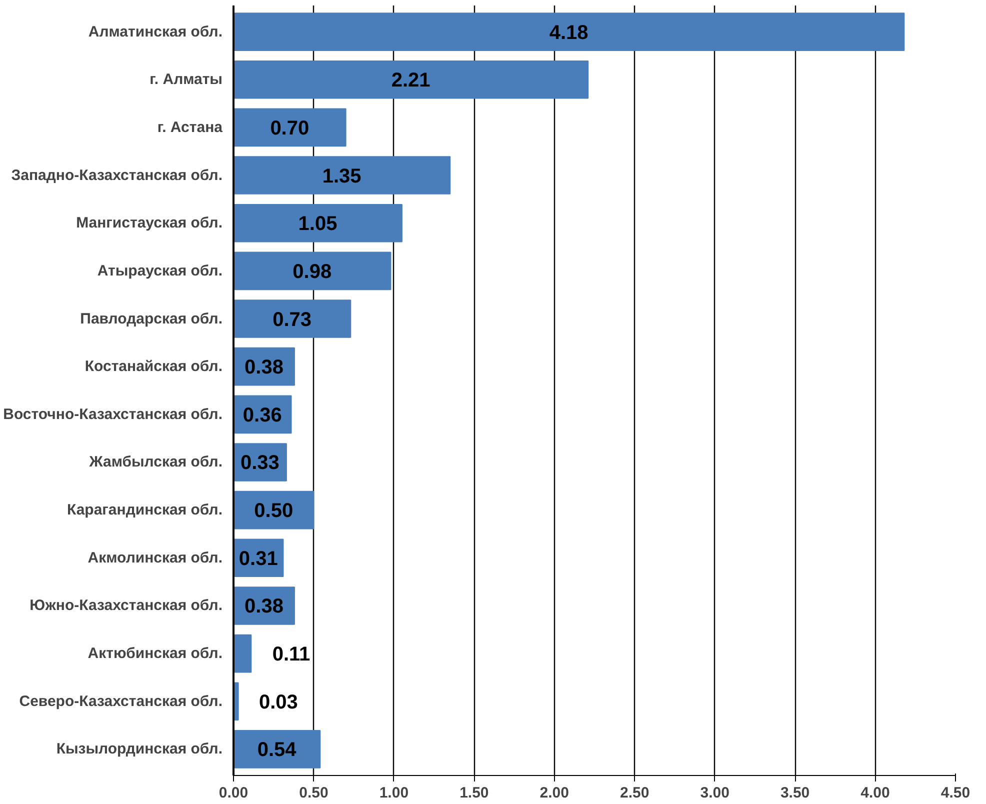  What do you see at coordinates (126, 605) in the screenshot?
I see `y-tick-label: Южно-Казахстанская обл.` at bounding box center [126, 605].